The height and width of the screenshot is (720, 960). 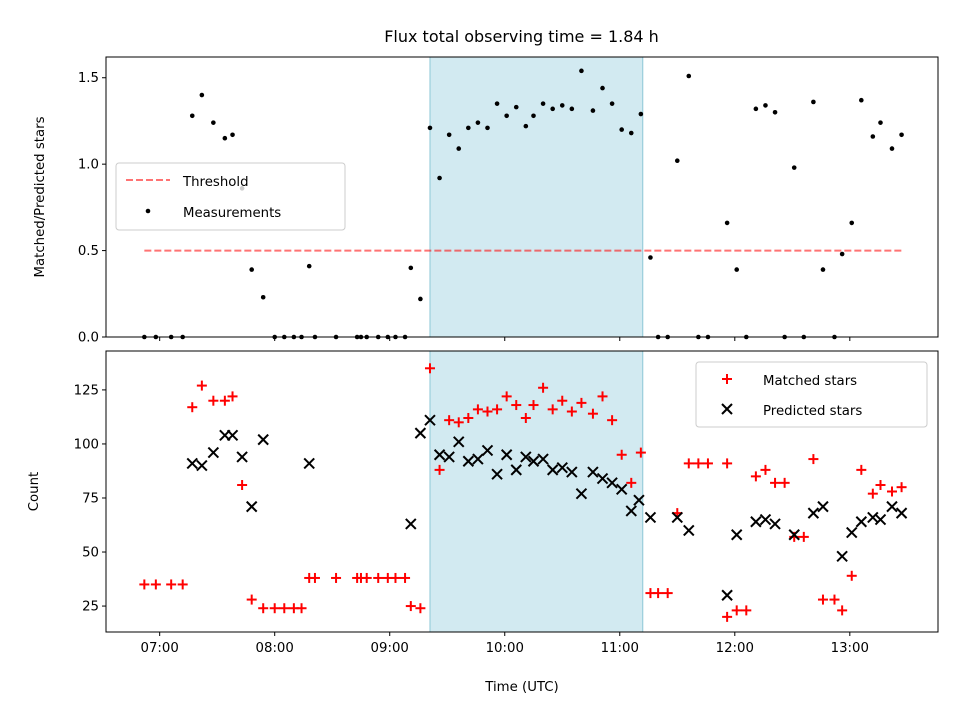 What do you see at coordinates (90, 498) in the screenshot?
I see `y-tick-label: 75` at bounding box center [90, 498].